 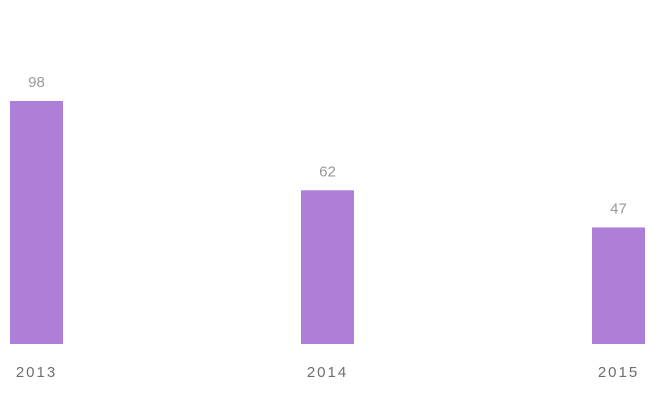 I want to click on bar-2013, so click(x=36, y=222).